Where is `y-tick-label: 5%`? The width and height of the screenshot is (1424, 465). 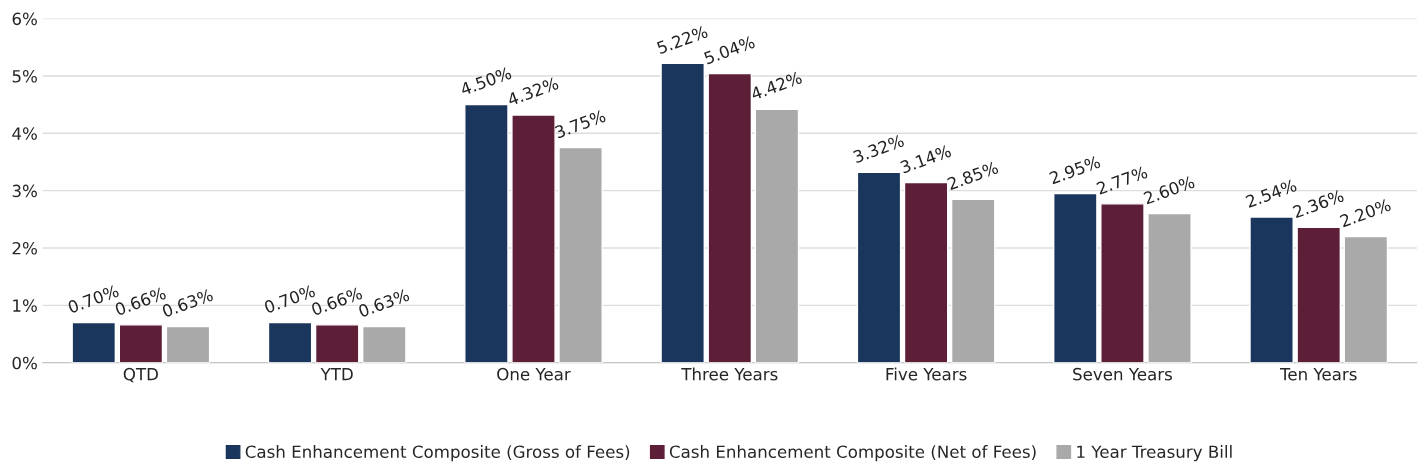
y-tick-label: 5% is located at coordinates (24, 76).